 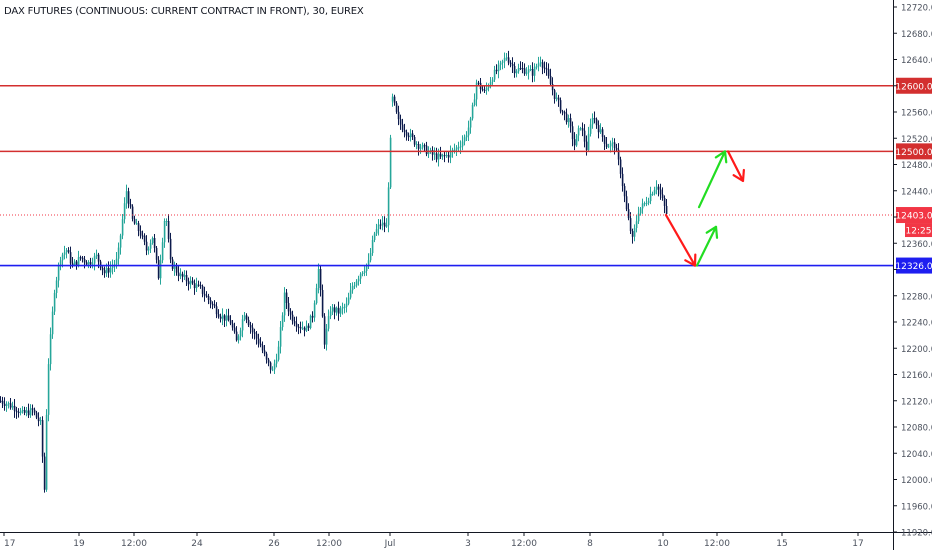 What do you see at coordinates (914, 215) in the screenshot?
I see `current-price-box` at bounding box center [914, 215].